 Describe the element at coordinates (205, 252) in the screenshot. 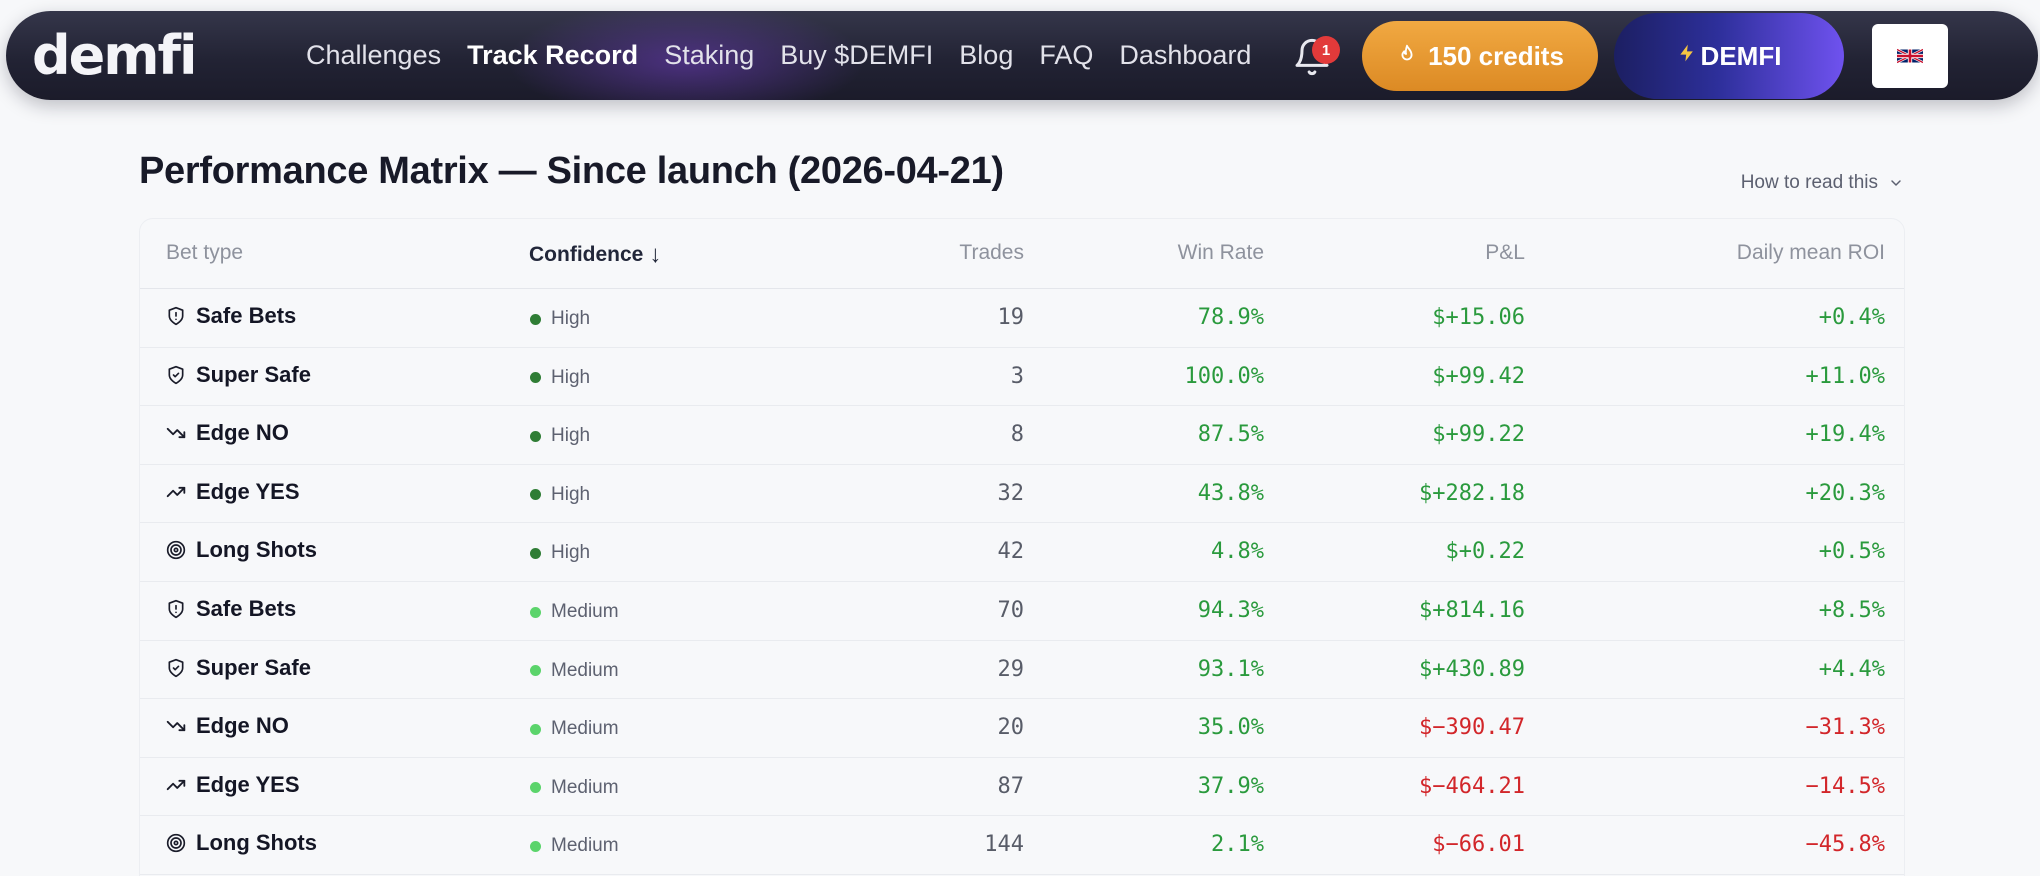

I see `header-bet-type: Bet type` at that location.